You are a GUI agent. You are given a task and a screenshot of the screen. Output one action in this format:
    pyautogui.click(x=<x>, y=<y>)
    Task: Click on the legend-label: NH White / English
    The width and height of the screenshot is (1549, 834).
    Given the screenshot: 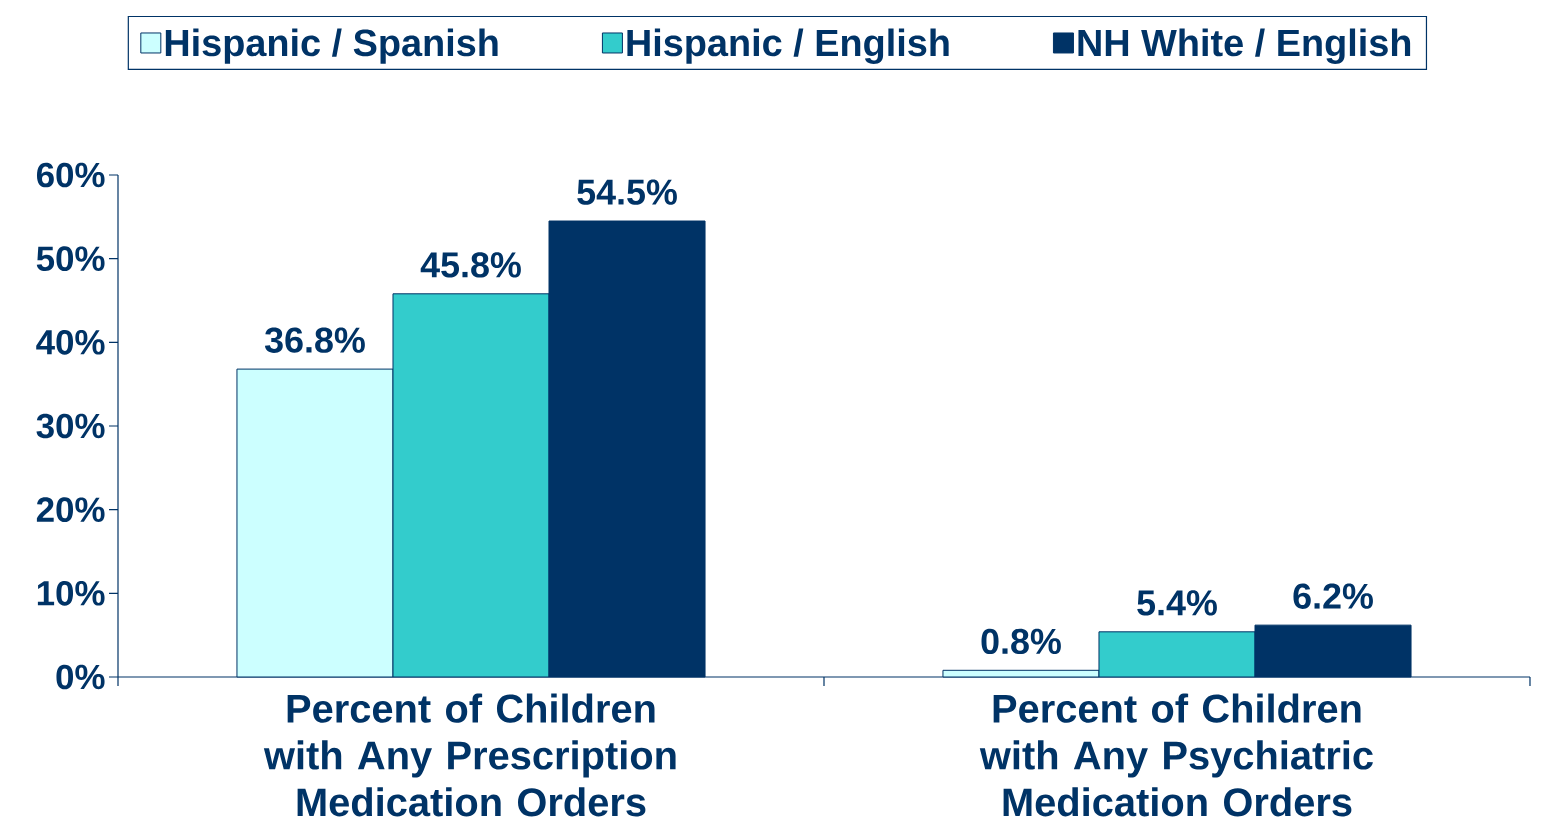 What is the action you would take?
    pyautogui.click(x=1244, y=46)
    